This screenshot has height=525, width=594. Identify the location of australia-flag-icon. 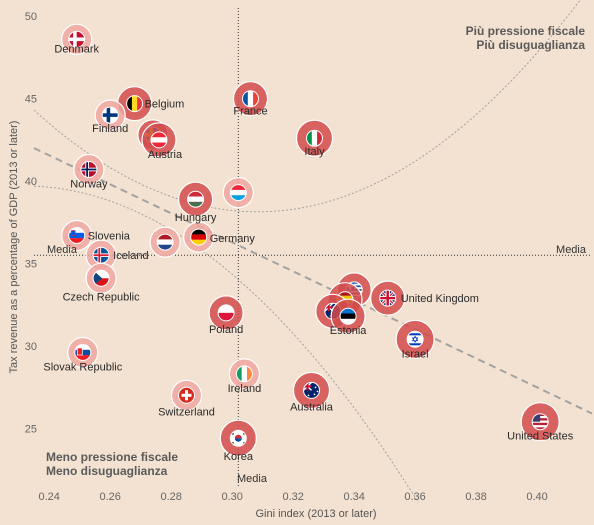
(311, 390).